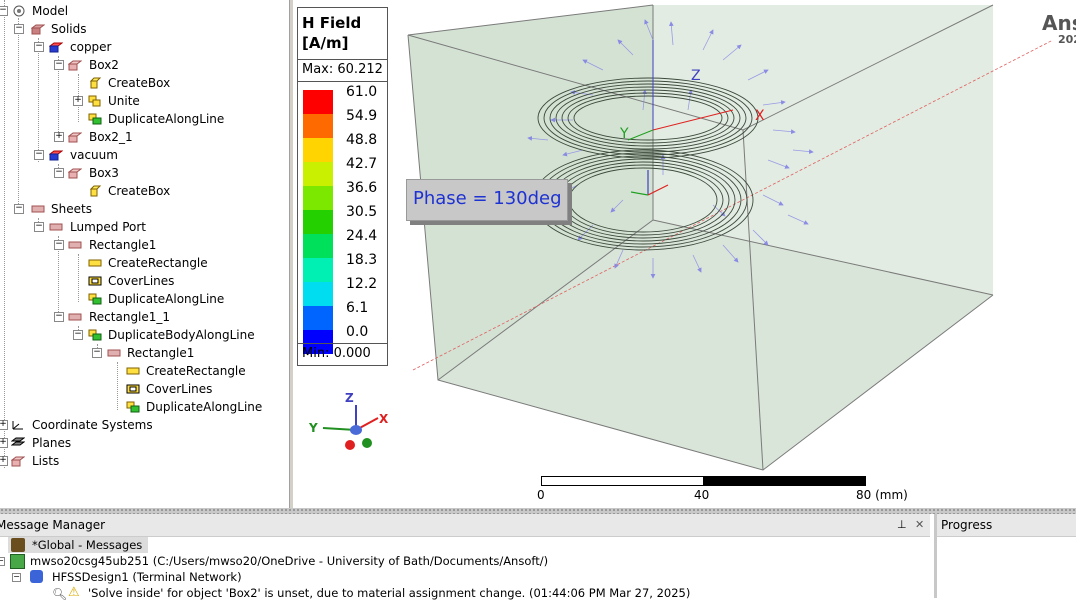 This screenshot has height=602, width=1076. What do you see at coordinates (50, 11) in the screenshot?
I see `tree-item-label: Model` at bounding box center [50, 11].